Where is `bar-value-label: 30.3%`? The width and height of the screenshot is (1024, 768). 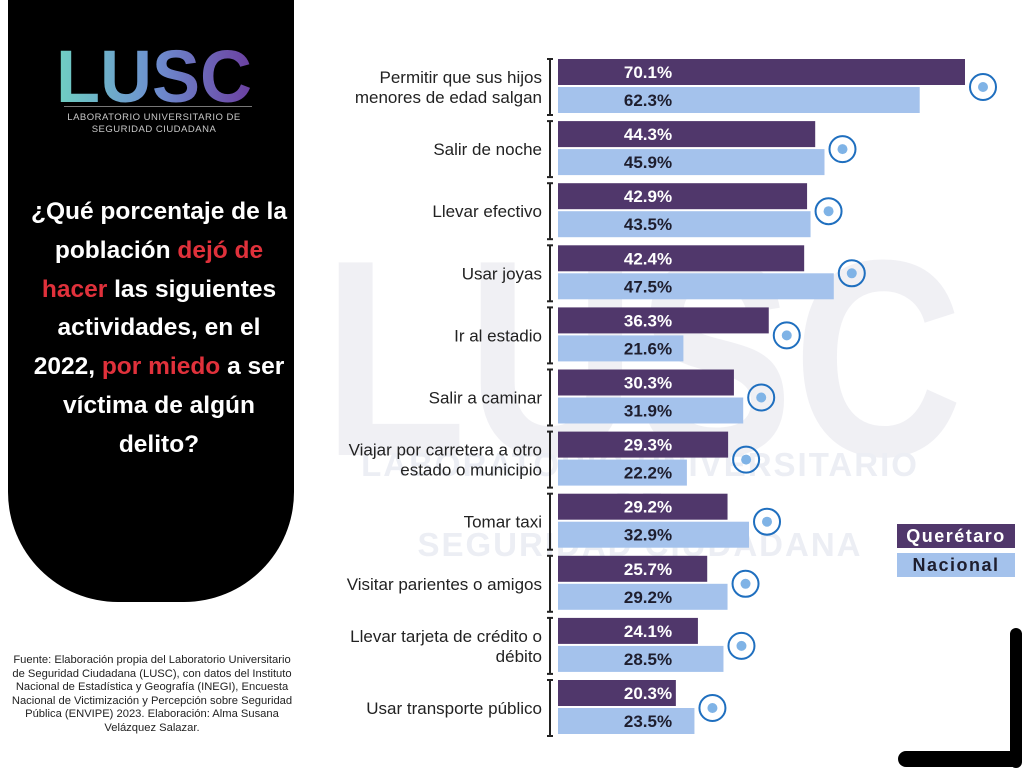
bar-value-label: 30.3% is located at coordinates (648, 383).